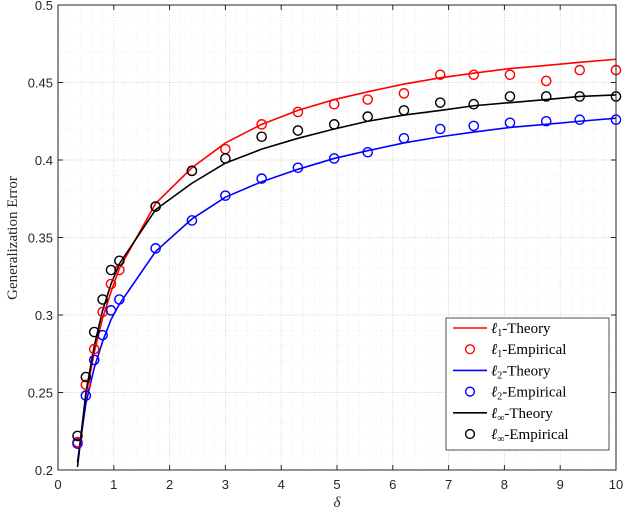 The height and width of the screenshot is (514, 624). What do you see at coordinates (521, 372) in the screenshot?
I see `legend-label: ℓ2-Theory` at bounding box center [521, 372].